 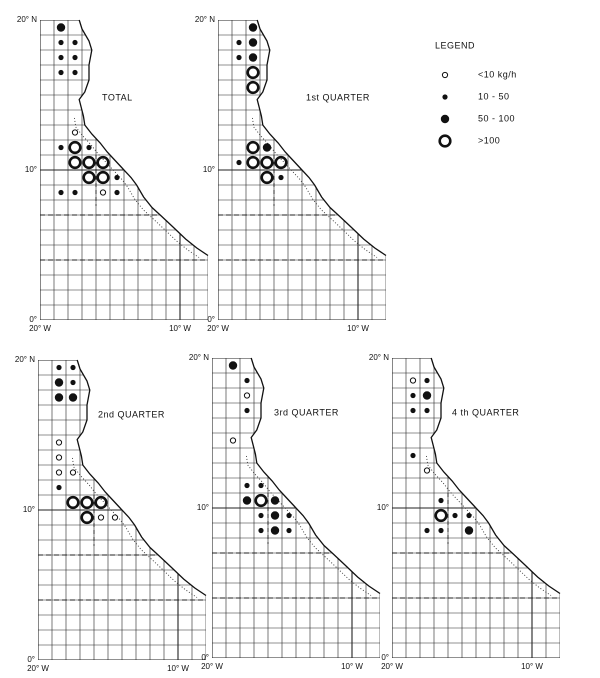 I want to click on legend-title: LEGEND, so click(x=455, y=45).